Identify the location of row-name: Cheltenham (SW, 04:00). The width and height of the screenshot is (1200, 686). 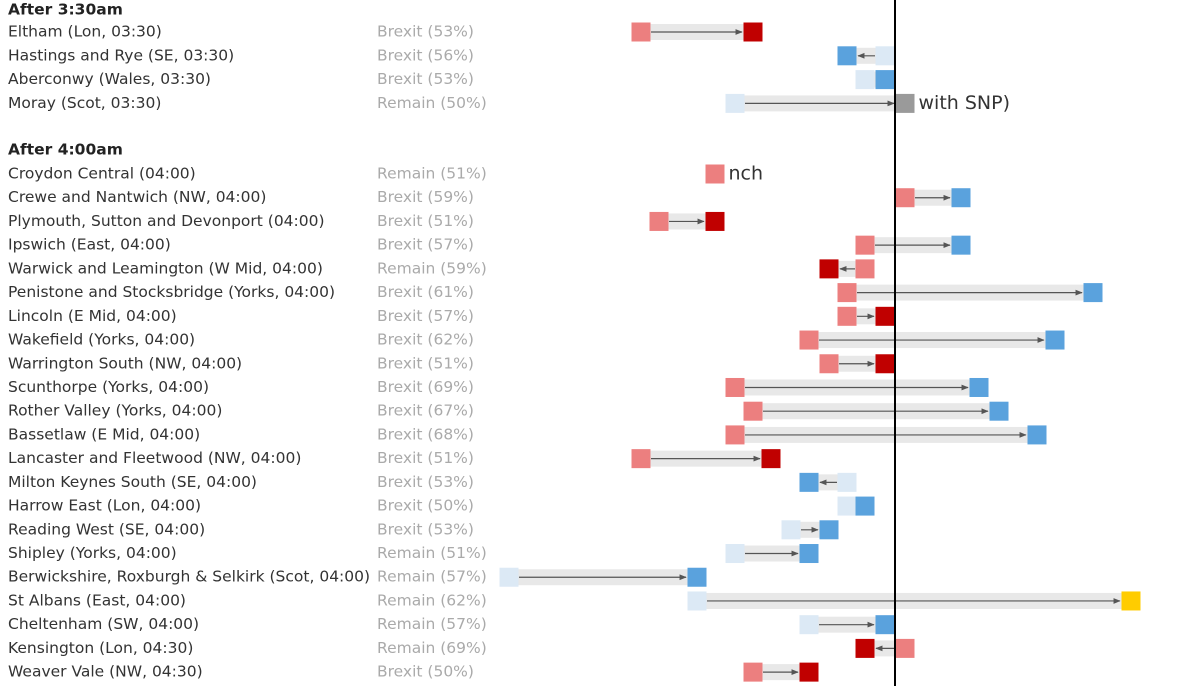
(103, 624).